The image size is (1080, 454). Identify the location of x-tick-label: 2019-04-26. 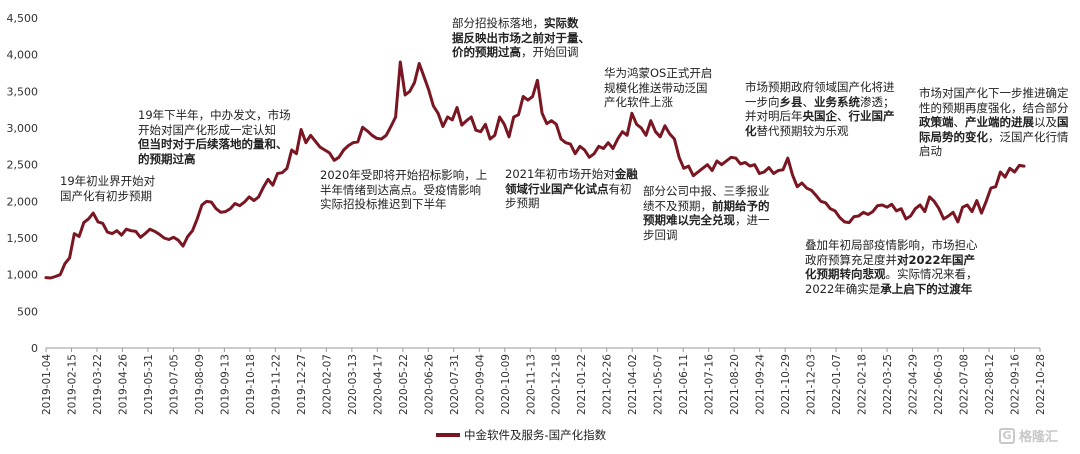
(123, 384).